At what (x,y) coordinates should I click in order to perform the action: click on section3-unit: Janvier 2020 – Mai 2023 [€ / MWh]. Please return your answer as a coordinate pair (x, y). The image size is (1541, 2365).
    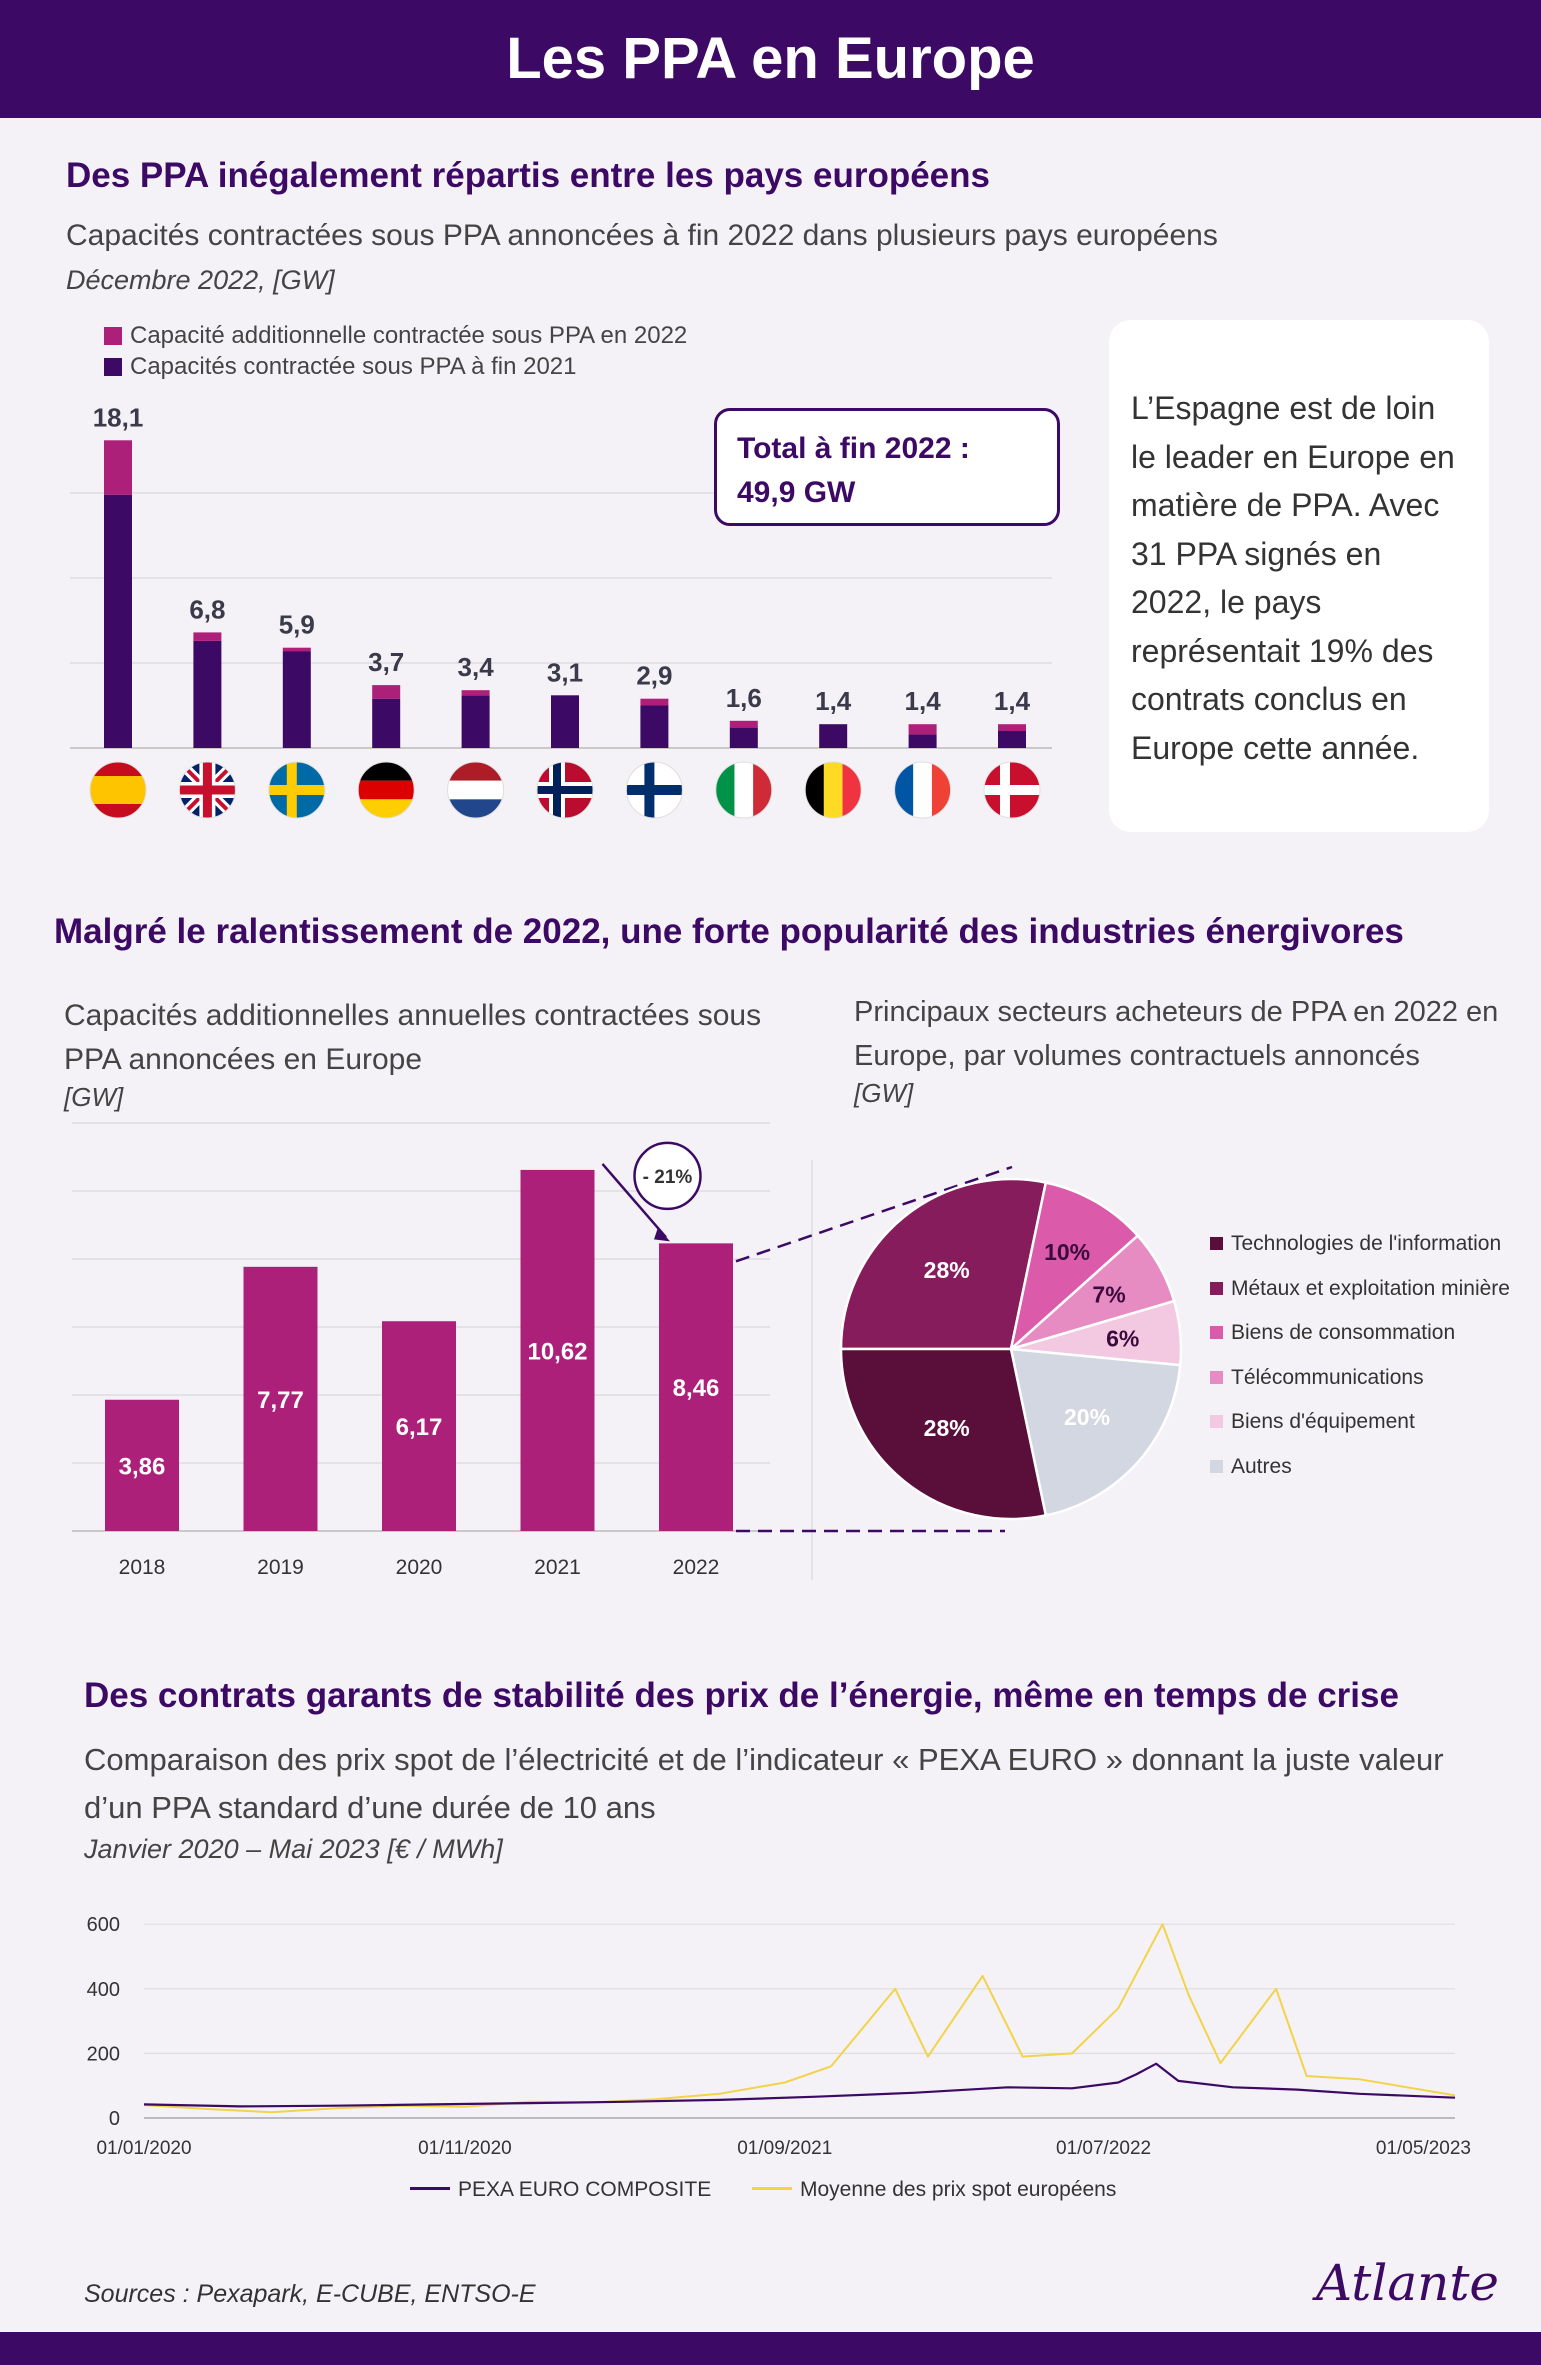
    Looking at the image, I should click on (293, 1849).